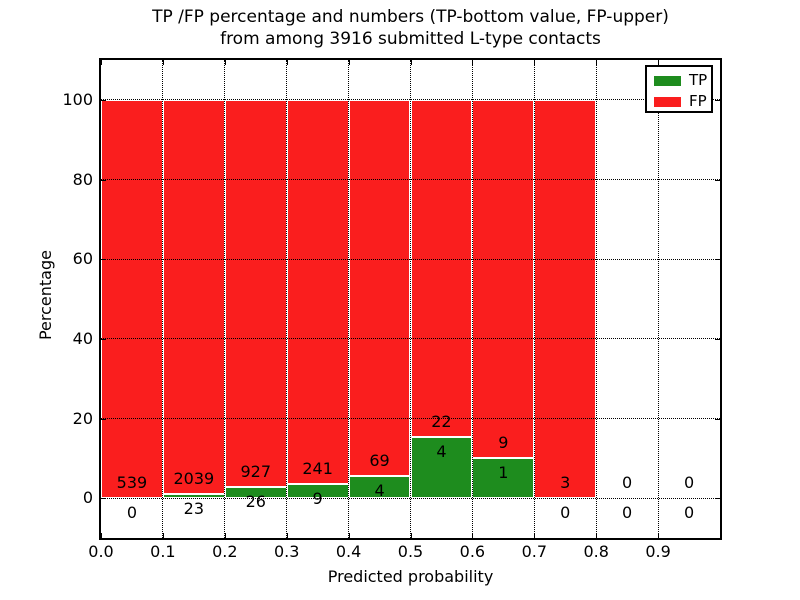 The image size is (800, 600). I want to click on fp-count-label: 241, so click(317, 468).